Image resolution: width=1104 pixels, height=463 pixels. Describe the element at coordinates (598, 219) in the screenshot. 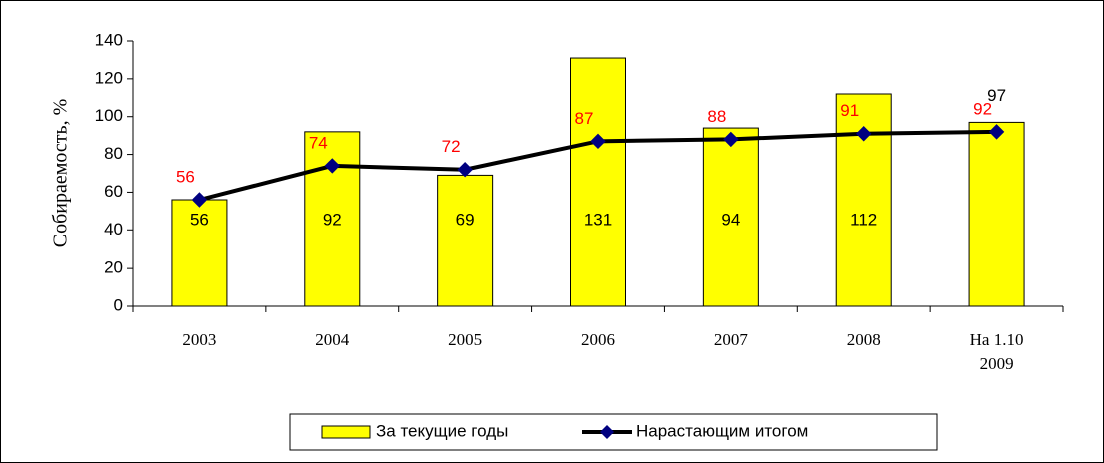

I see `bar-label: 131` at that location.